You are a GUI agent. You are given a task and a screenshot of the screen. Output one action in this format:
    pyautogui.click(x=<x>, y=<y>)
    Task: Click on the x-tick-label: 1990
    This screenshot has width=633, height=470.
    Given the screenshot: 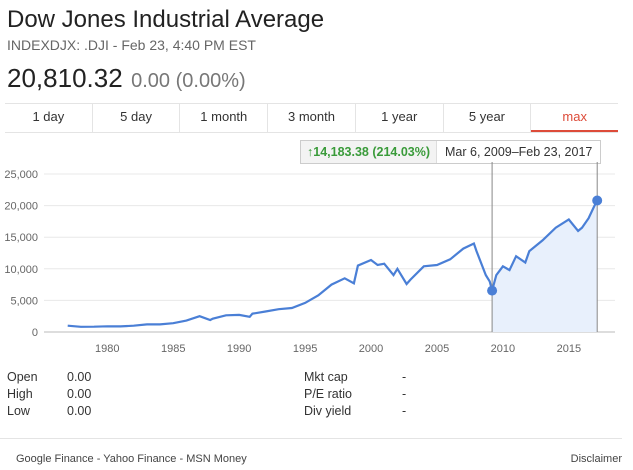 What is the action you would take?
    pyautogui.click(x=239, y=349)
    